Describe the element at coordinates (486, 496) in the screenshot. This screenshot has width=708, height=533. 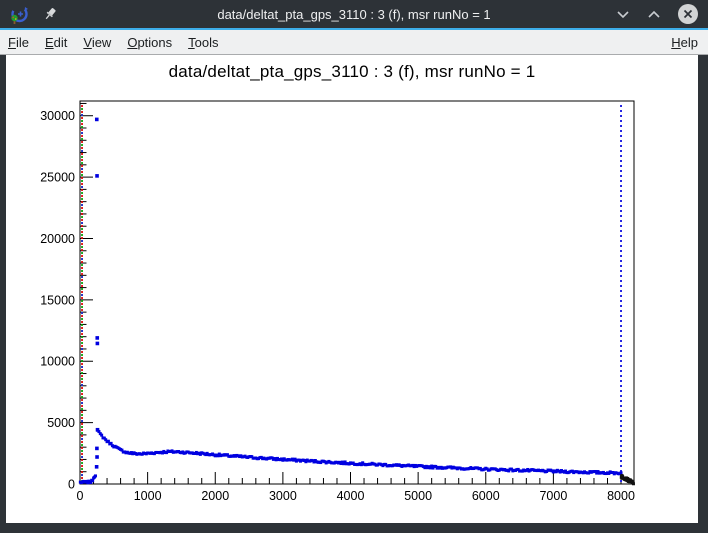
I see `svg-text: 6000` at that location.